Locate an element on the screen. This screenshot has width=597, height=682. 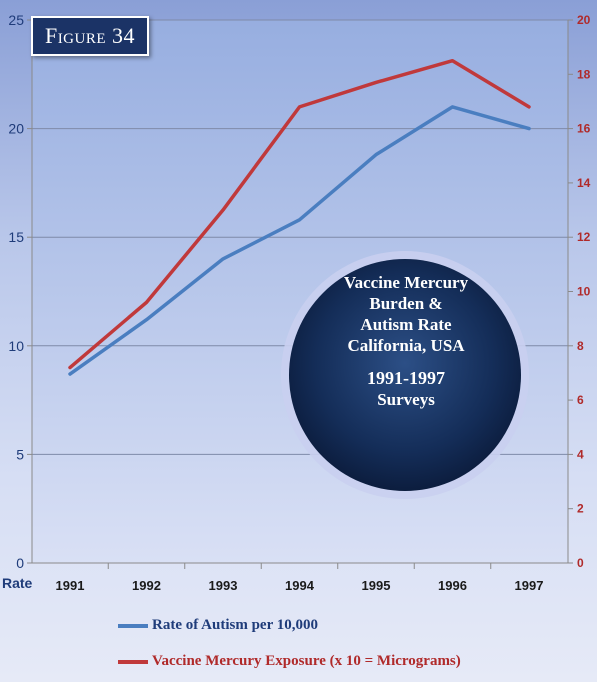
y2-tick-label: 10 is located at coordinates (584, 292).